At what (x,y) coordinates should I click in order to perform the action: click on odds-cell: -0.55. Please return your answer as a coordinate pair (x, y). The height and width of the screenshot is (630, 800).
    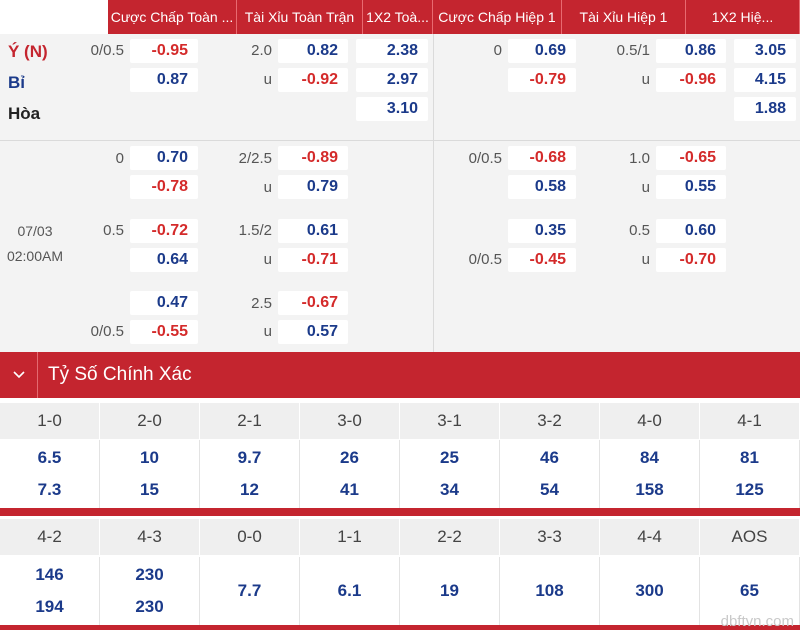
    Looking at the image, I should click on (164, 332).